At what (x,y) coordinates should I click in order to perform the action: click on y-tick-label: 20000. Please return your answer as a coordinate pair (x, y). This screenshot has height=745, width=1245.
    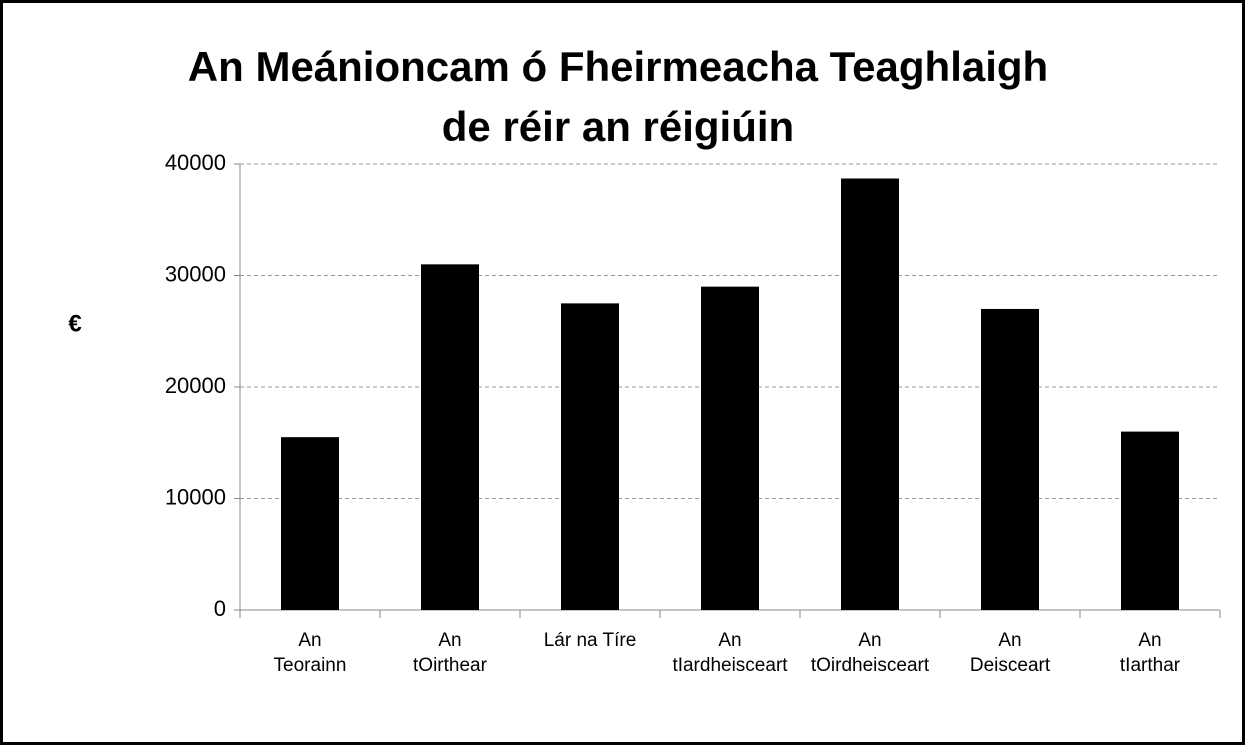
    Looking at the image, I should click on (195, 385).